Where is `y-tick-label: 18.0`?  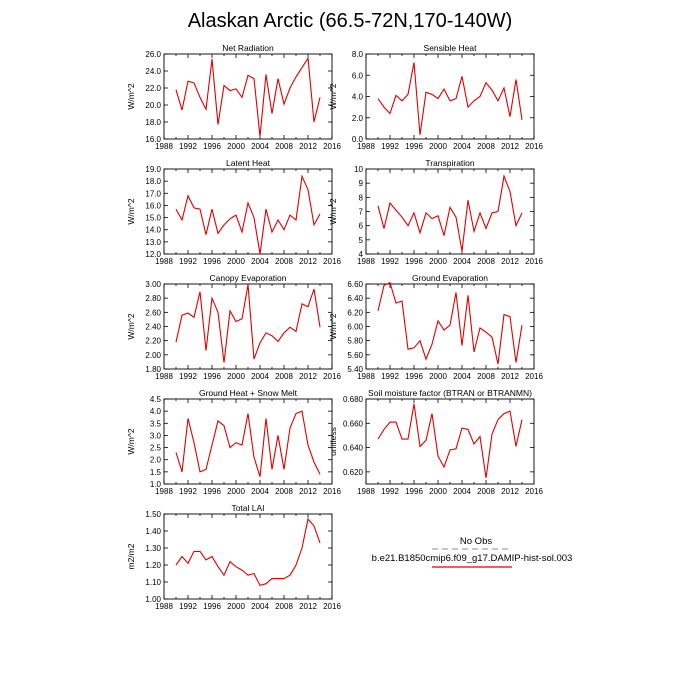
y-tick-label: 18.0 is located at coordinates (153, 122).